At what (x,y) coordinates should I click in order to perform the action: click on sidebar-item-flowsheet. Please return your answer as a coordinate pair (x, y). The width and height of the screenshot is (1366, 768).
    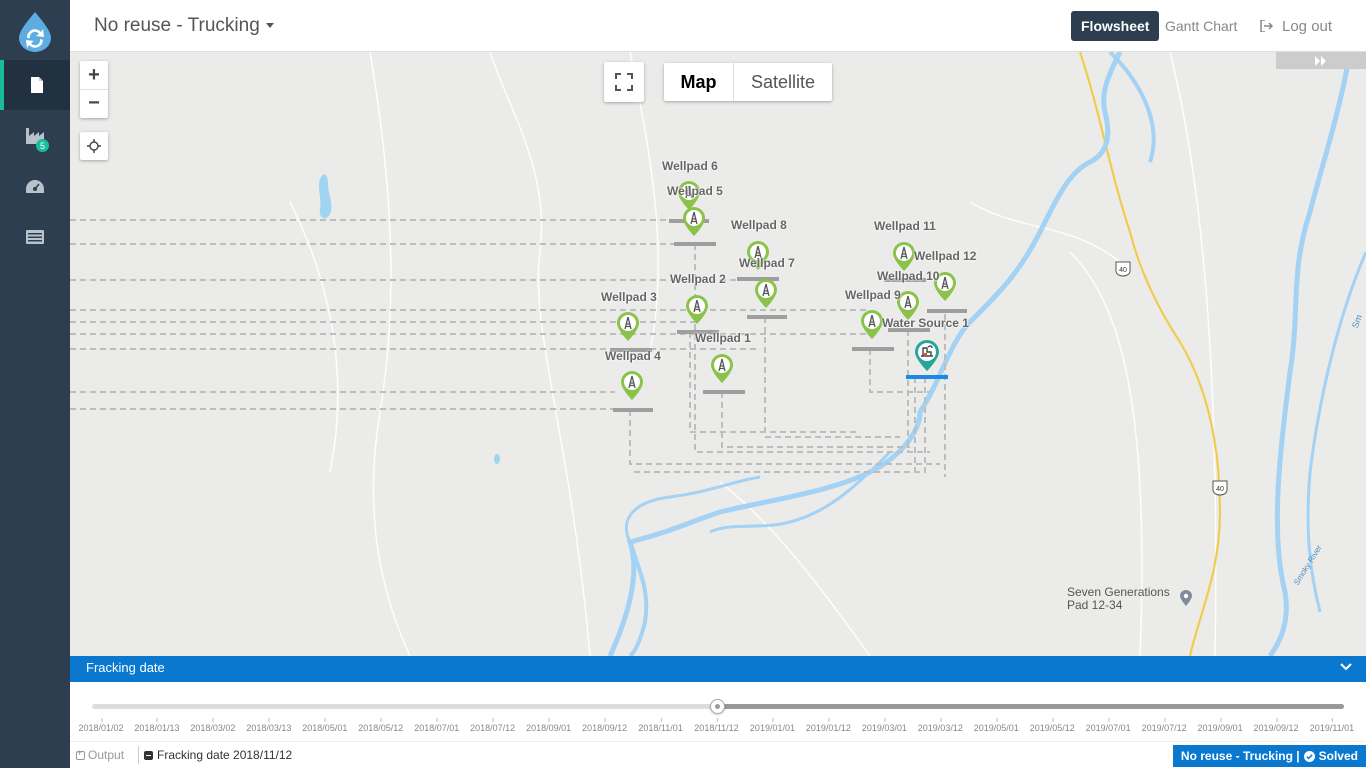
    Looking at the image, I should click on (35, 85).